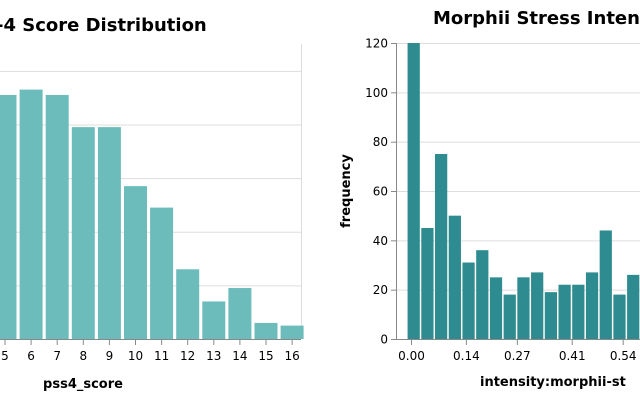 Image resolution: width=640 pixels, height=400 pixels. Describe the element at coordinates (376, 93) in the screenshot. I see `right-y-tick-label-5: 100` at that location.